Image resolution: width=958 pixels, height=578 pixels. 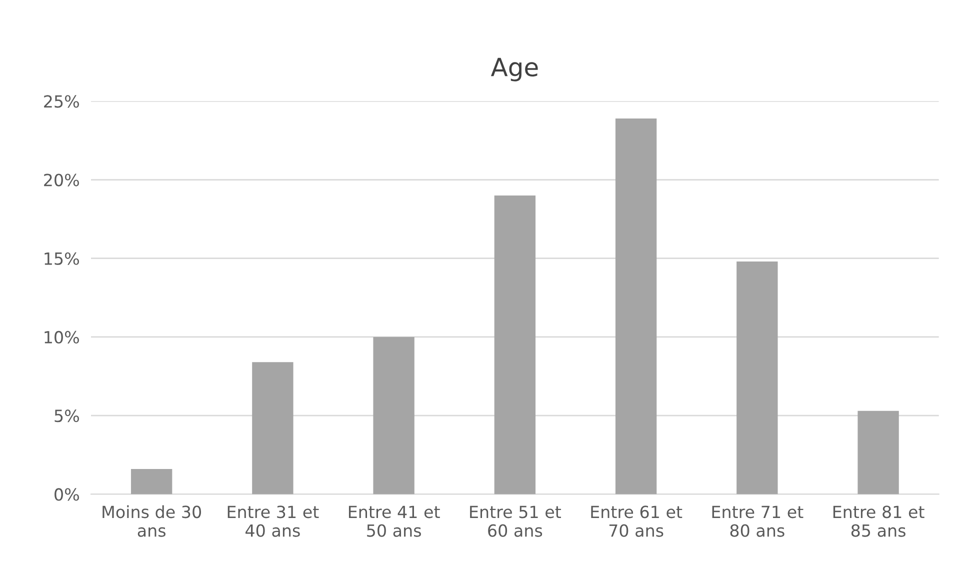 What do you see at coordinates (514, 70) in the screenshot?
I see `chart-title: Age` at bounding box center [514, 70].